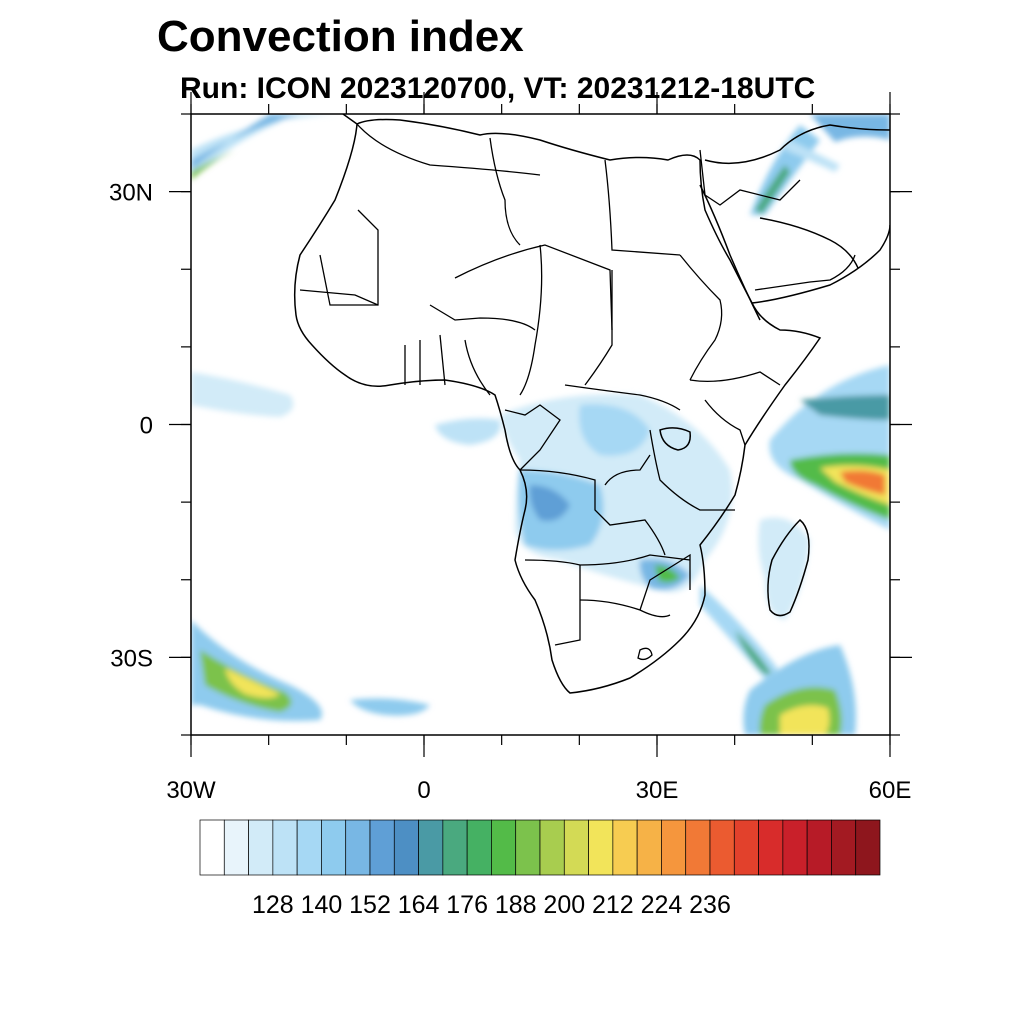  What do you see at coordinates (675, 439) in the screenshot?
I see `lake-victoria` at bounding box center [675, 439].